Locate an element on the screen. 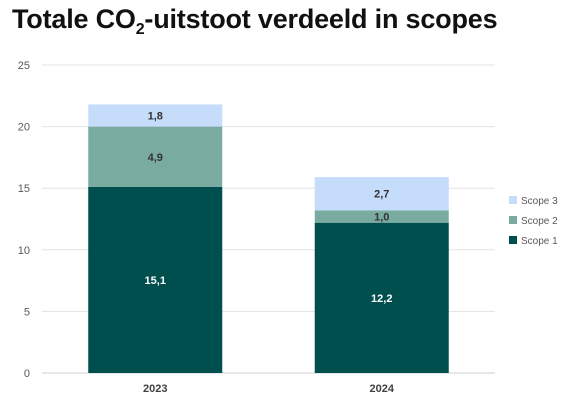 This screenshot has height=401, width=562. data-label: 4,9 is located at coordinates (155, 158).